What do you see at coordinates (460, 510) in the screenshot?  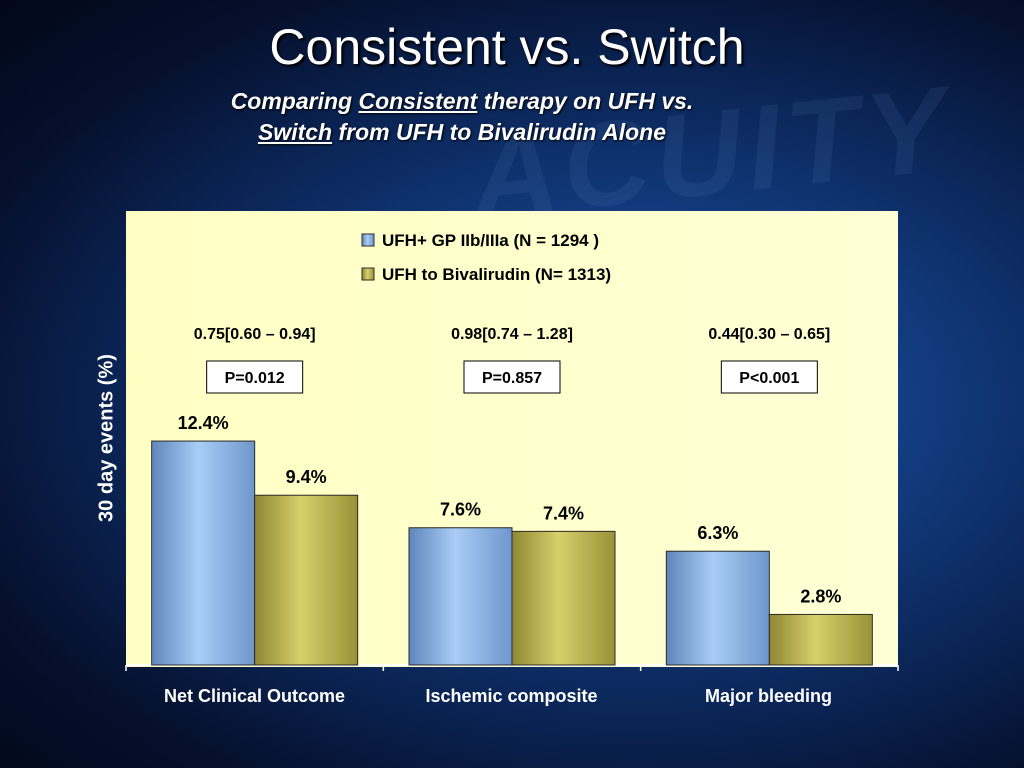 I see `bar-value-label: 7.6%` at bounding box center [460, 510].